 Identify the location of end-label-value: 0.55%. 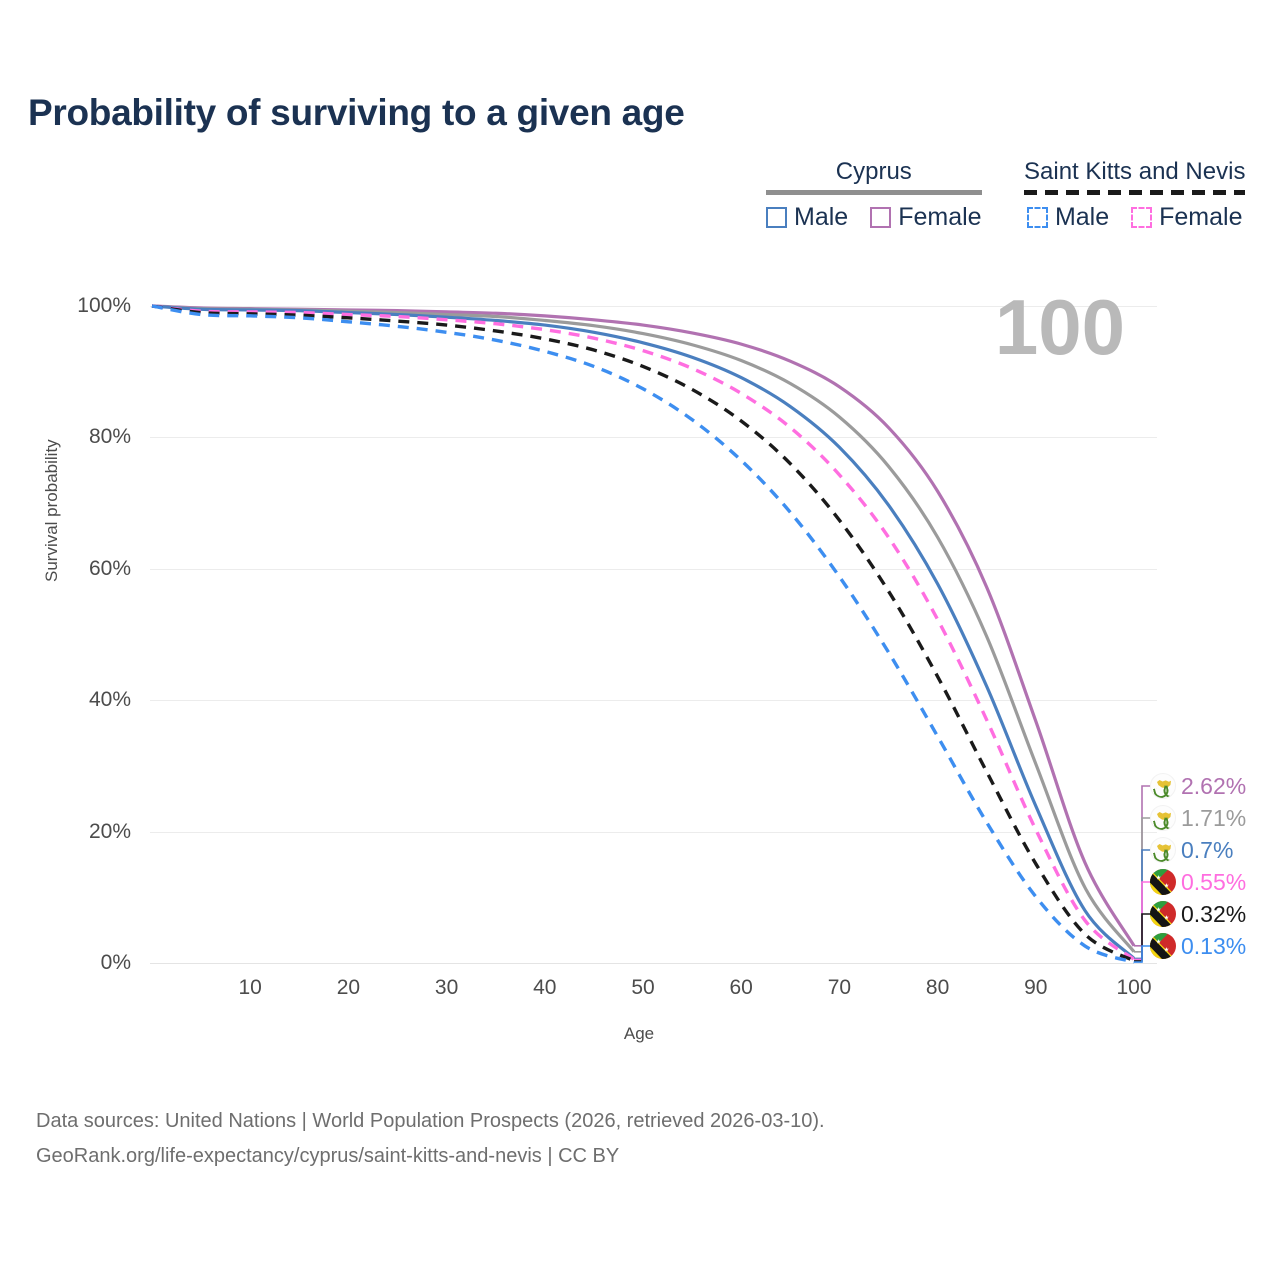
(1214, 881).